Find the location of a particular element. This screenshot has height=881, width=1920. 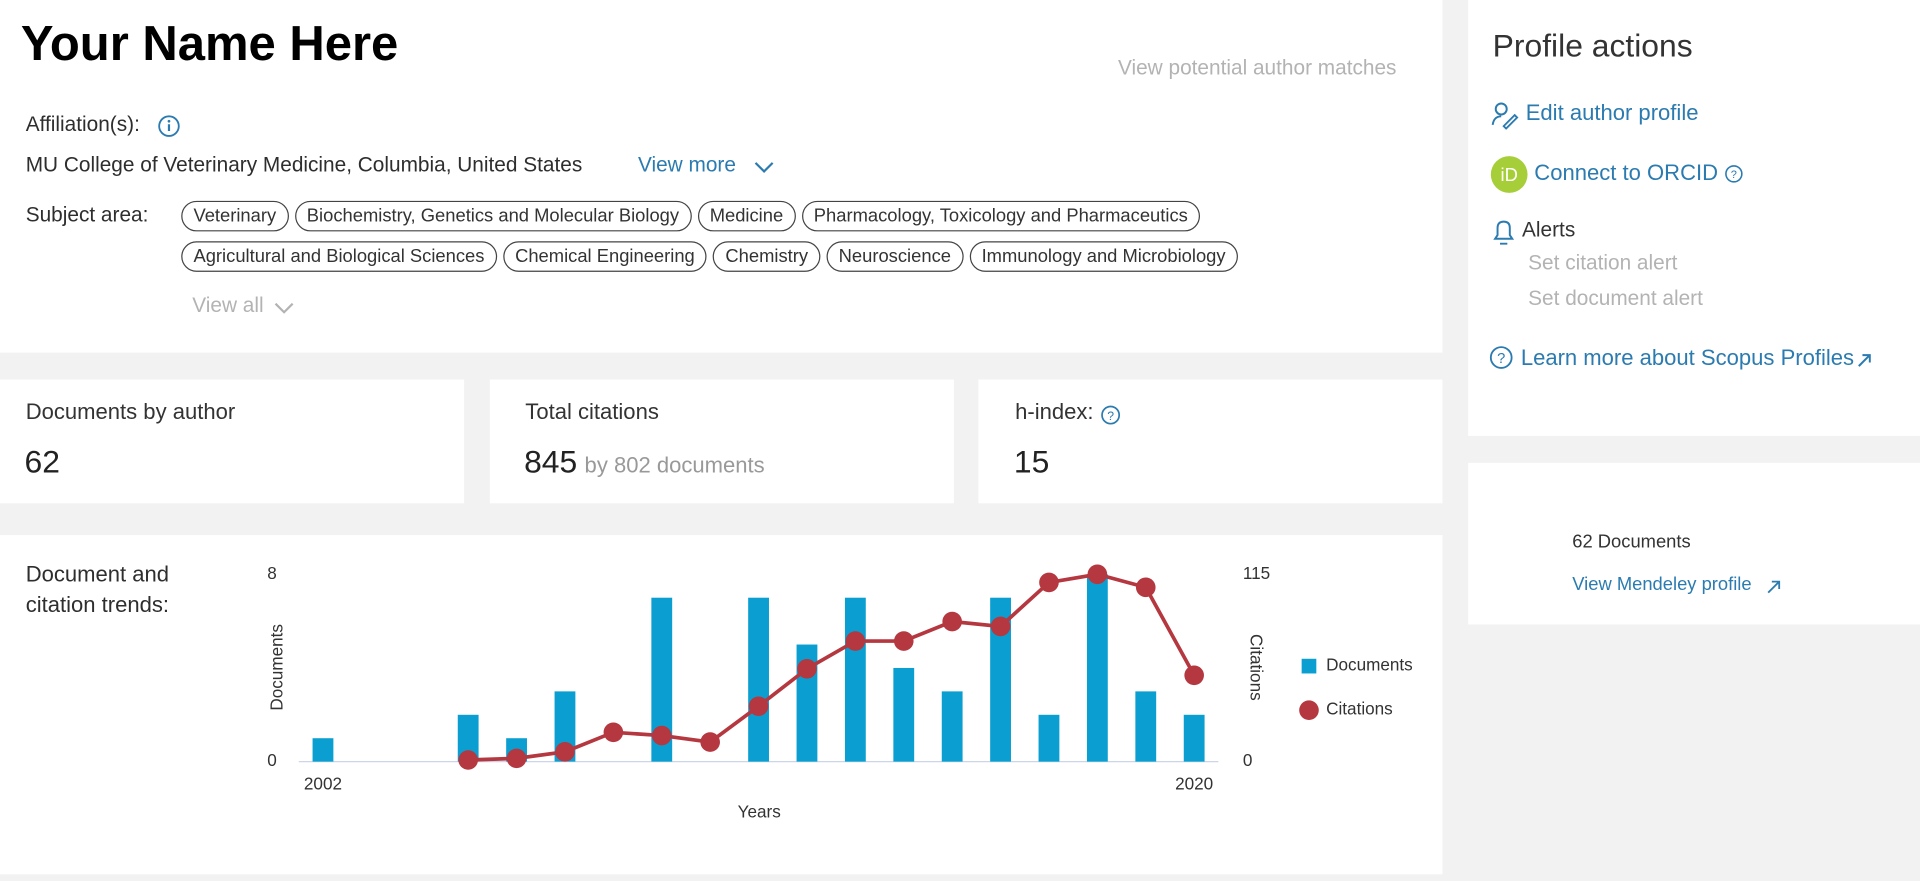

mendeley-link: View Mendeley profile is located at coordinates (1662, 585).